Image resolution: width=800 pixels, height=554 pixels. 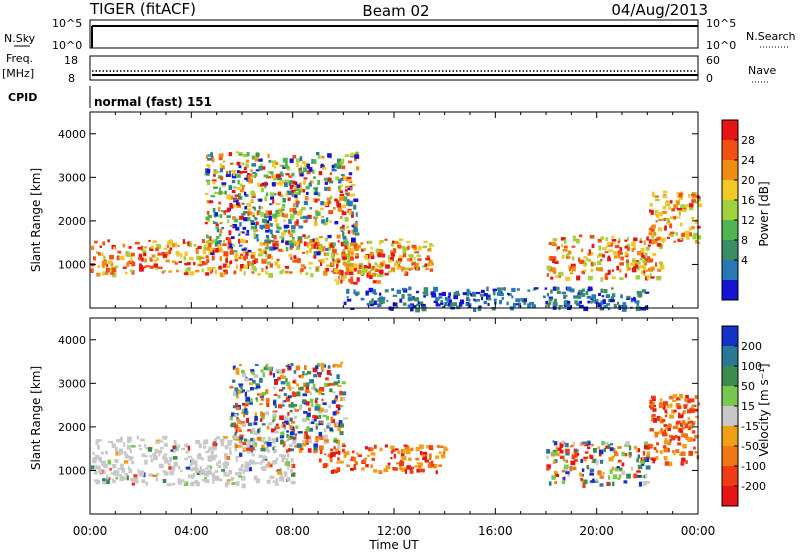 What do you see at coordinates (748, 386) in the screenshot?
I see `velocity-colorbar-tick-label: 50` at bounding box center [748, 386].